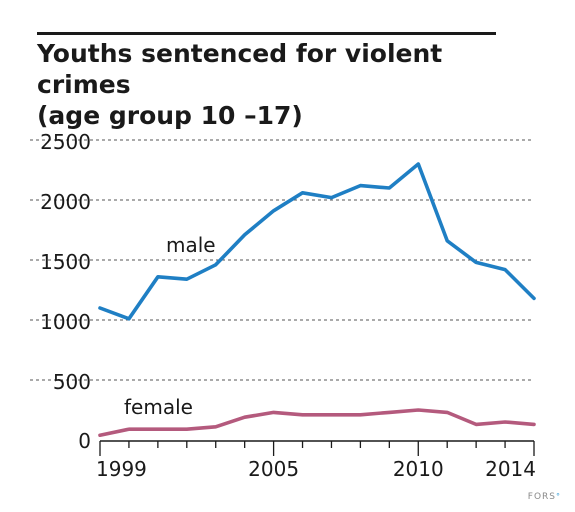  I want to click on series-line-female, so click(317, 423).